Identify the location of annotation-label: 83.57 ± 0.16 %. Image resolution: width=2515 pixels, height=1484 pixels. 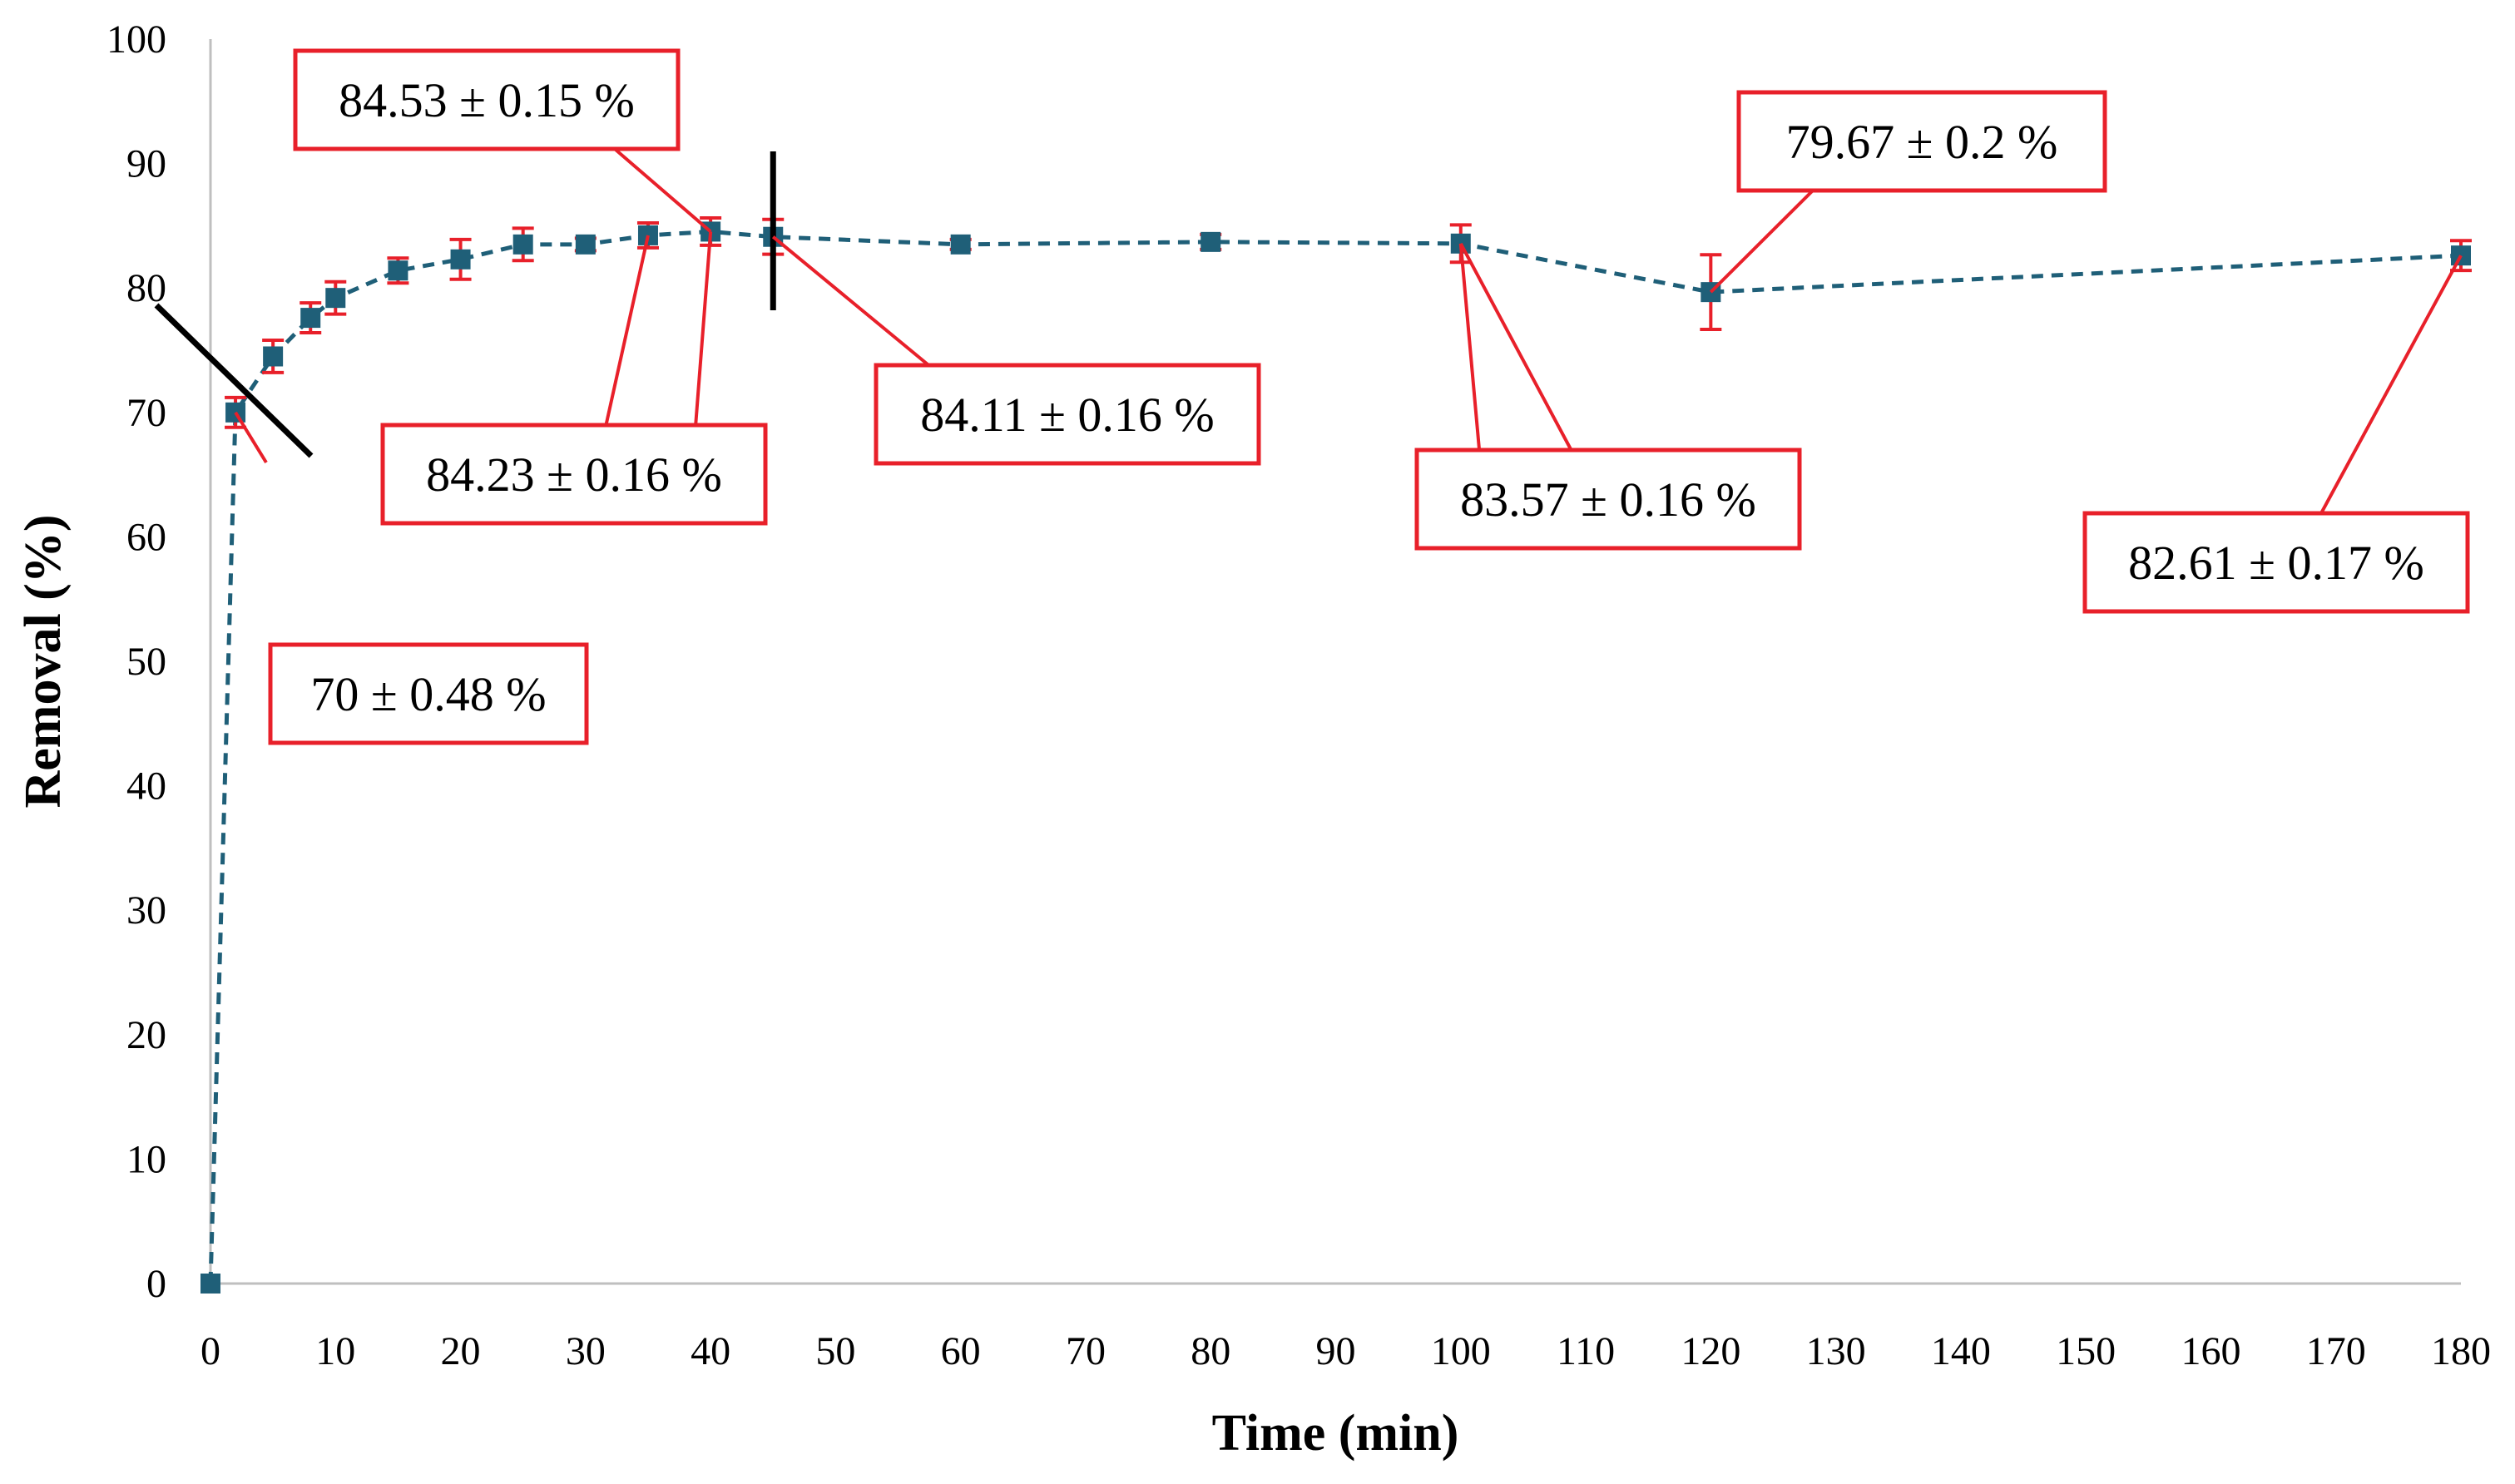
(1608, 500).